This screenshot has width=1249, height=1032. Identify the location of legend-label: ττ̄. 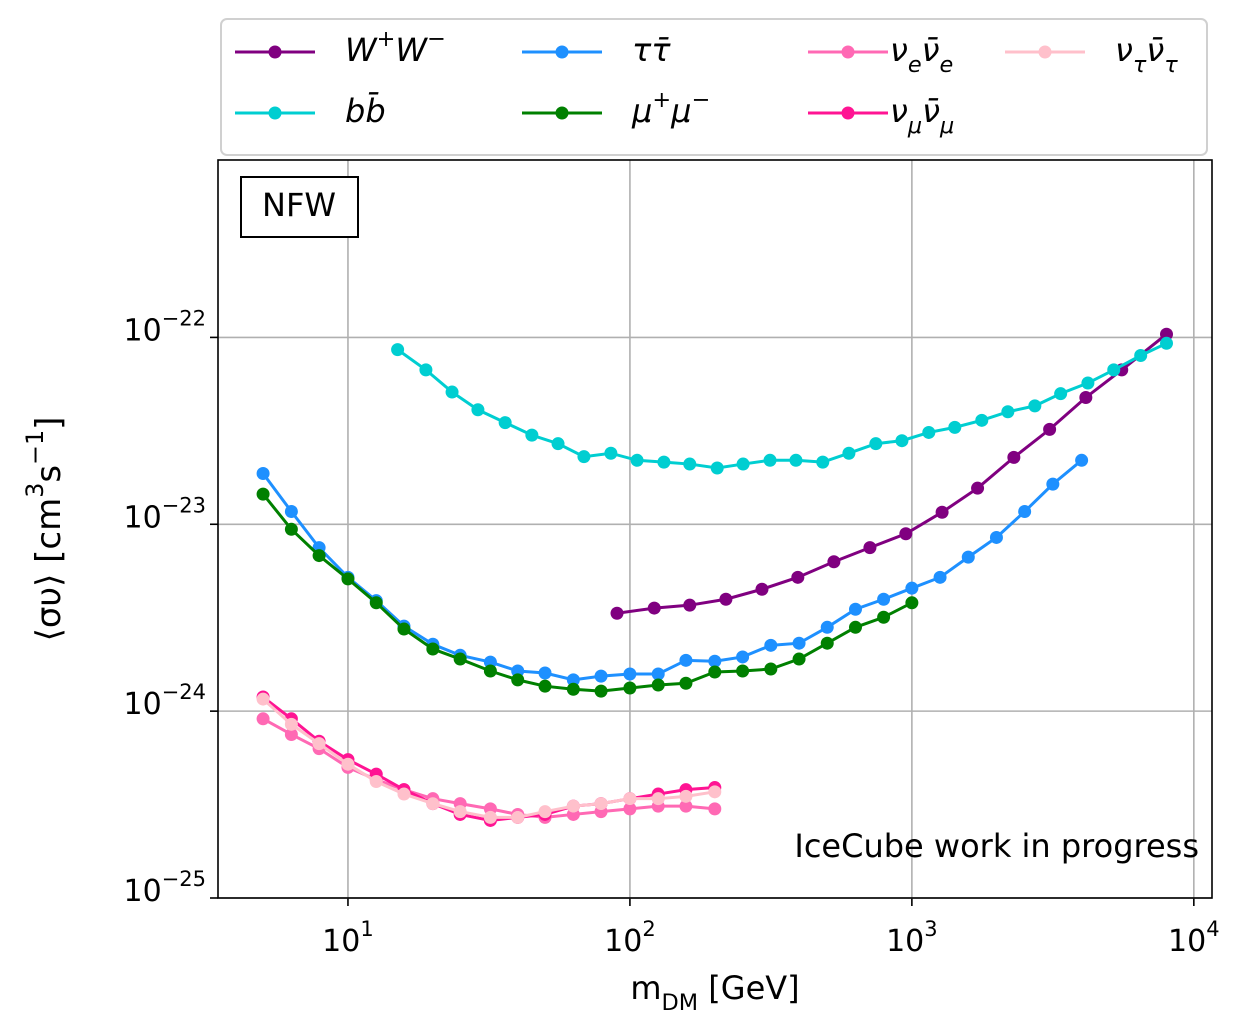
(651, 50).